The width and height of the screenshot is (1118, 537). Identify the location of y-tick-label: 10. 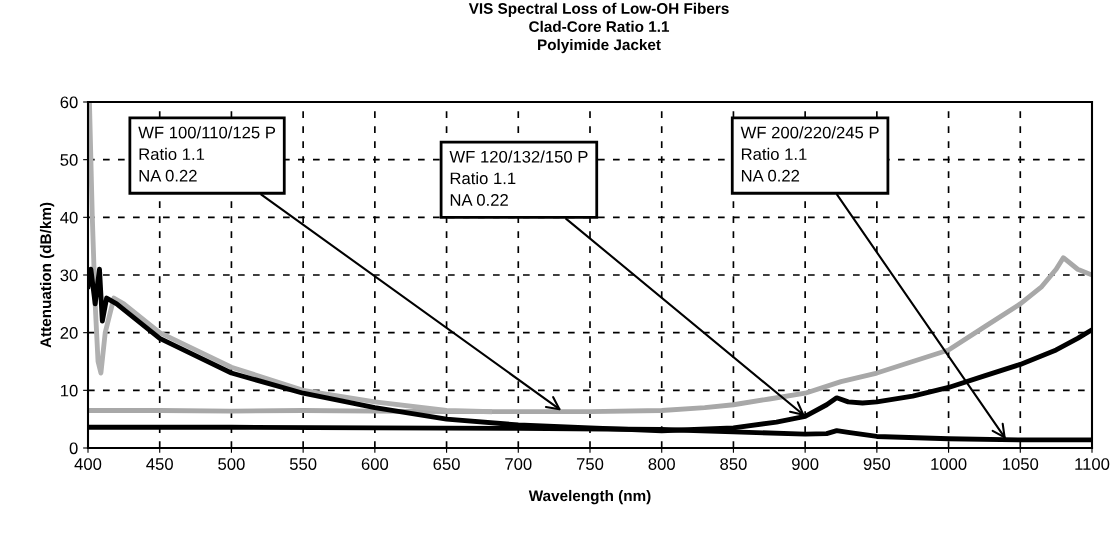
(69, 390).